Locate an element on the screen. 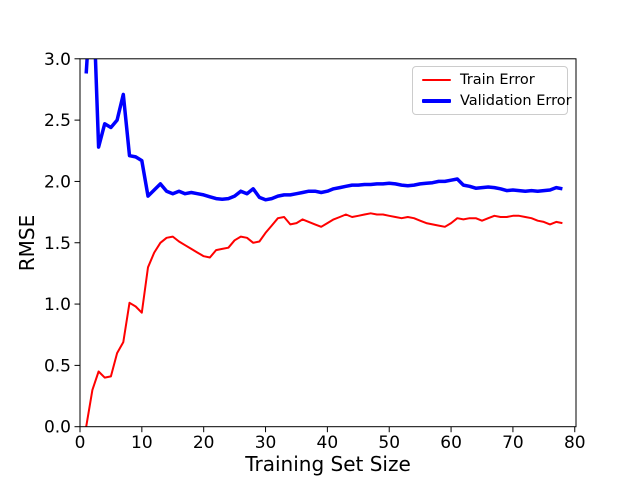  x-tick-label: 30 is located at coordinates (266, 443).